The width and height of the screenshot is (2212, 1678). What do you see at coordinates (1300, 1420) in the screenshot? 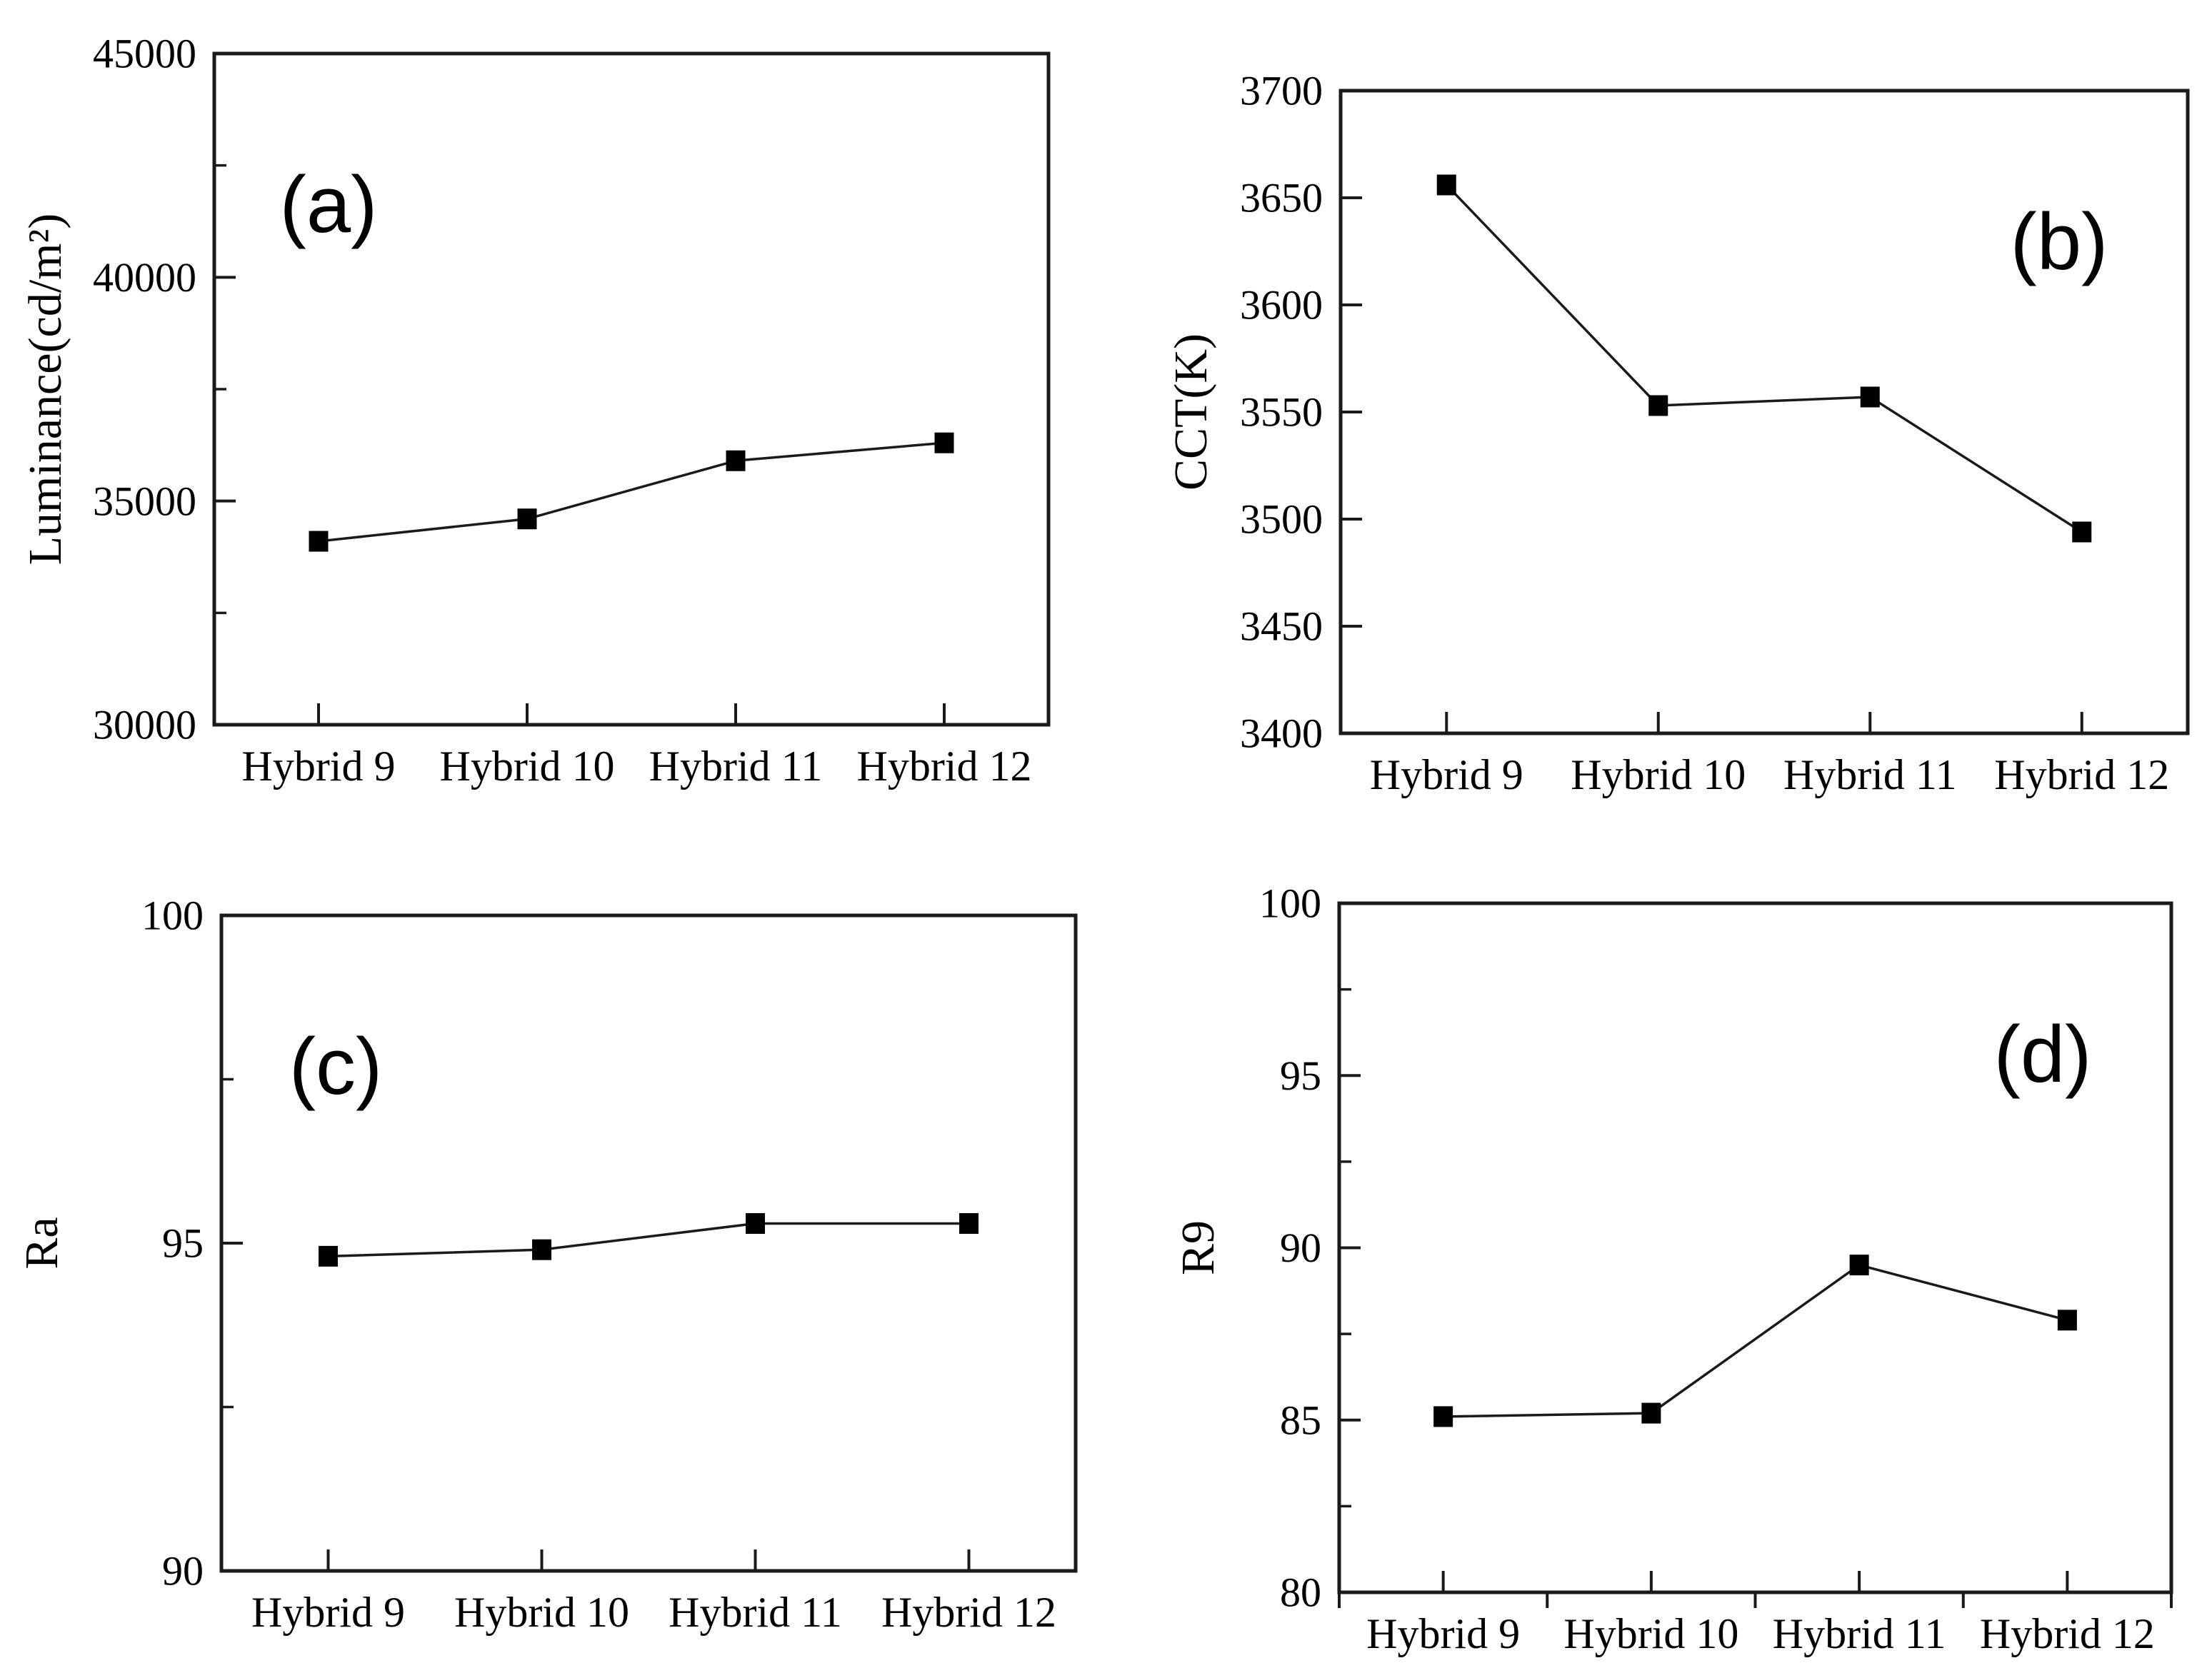
I see `y-tick-label: 85` at bounding box center [1300, 1420].